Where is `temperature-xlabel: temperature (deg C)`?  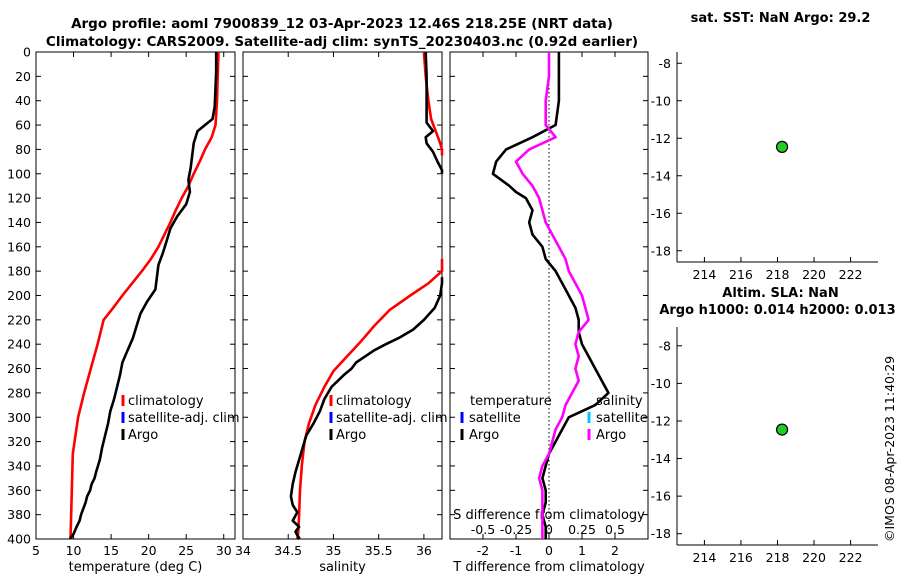
temperature-xlabel: temperature (deg C) is located at coordinates (136, 567).